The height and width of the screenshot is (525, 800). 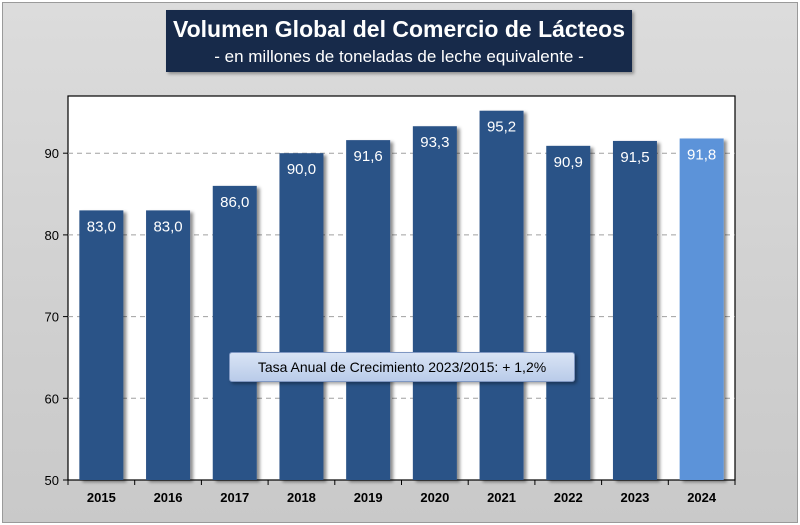 I want to click on bar-2022, so click(x=568, y=312).